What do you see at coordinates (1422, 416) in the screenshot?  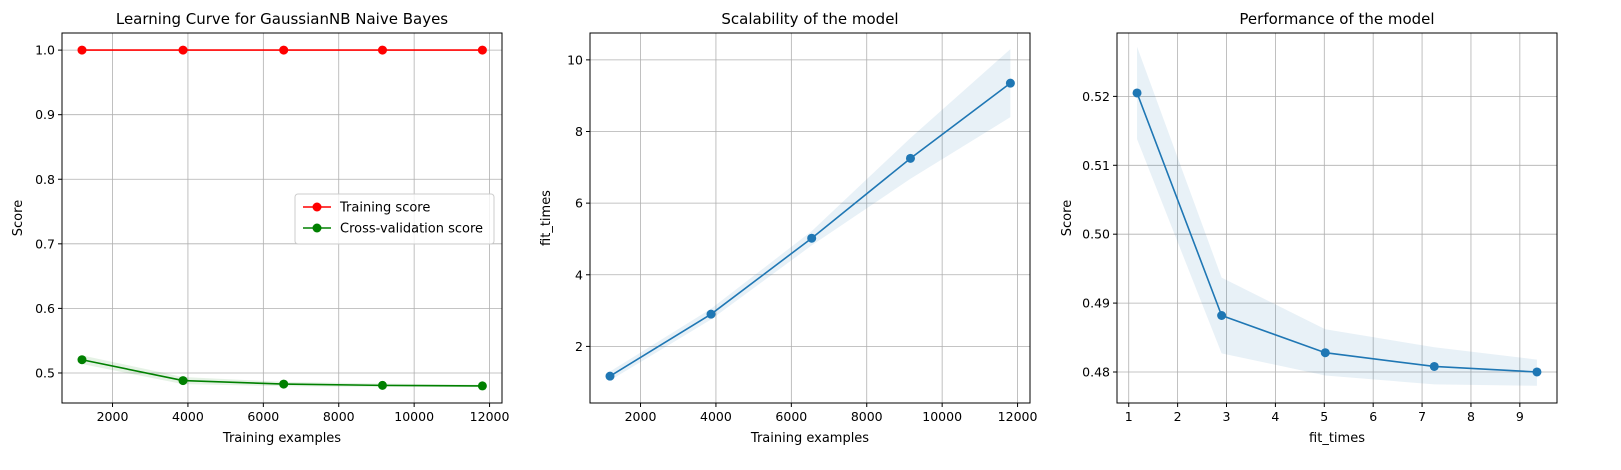 I see `x-tick-label: 7` at bounding box center [1422, 416].